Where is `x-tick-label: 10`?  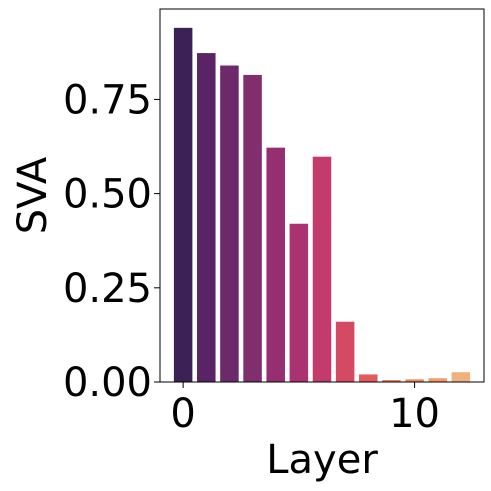
x-tick-label: 10 is located at coordinates (414, 414).